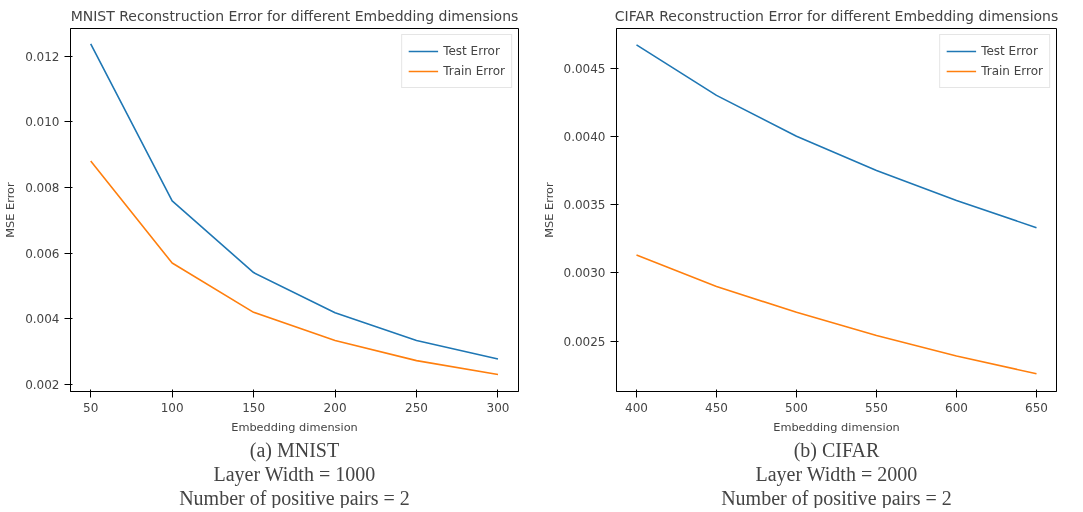  I want to click on x-tick-label: 600, so click(956, 407).